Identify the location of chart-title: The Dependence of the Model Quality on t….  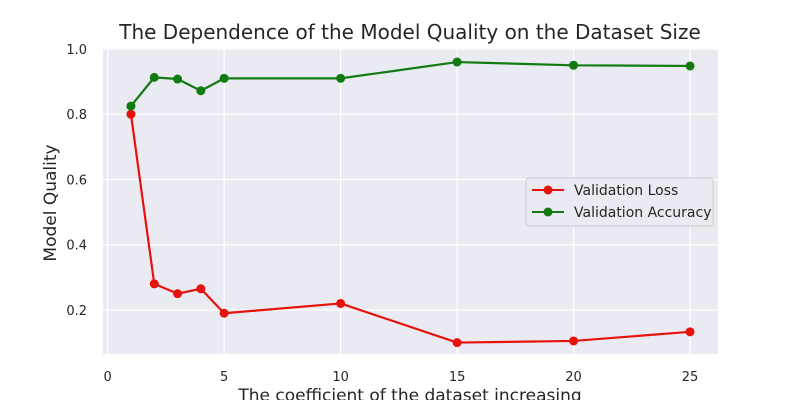
(409, 32).